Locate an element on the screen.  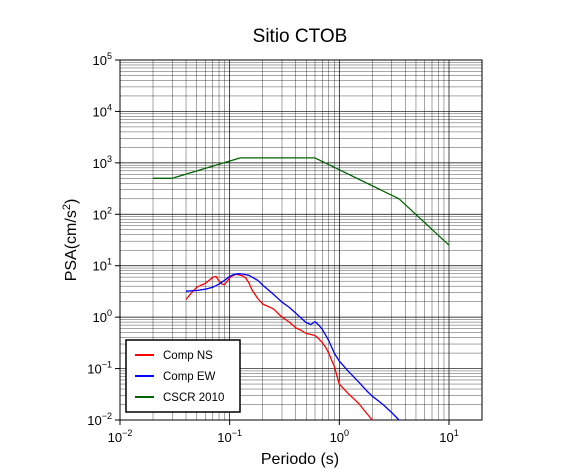
legend-item: CSCR 2010 is located at coordinates (179, 398).